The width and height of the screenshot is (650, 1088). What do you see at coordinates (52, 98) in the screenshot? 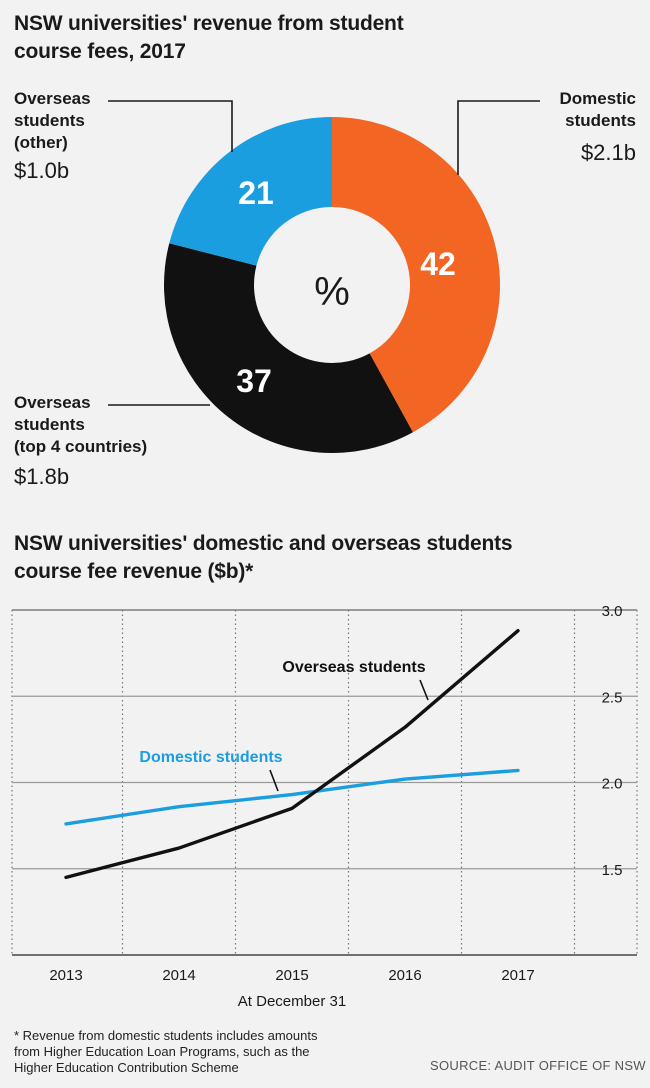
I see `label-other-line1: Overseas` at bounding box center [52, 98].